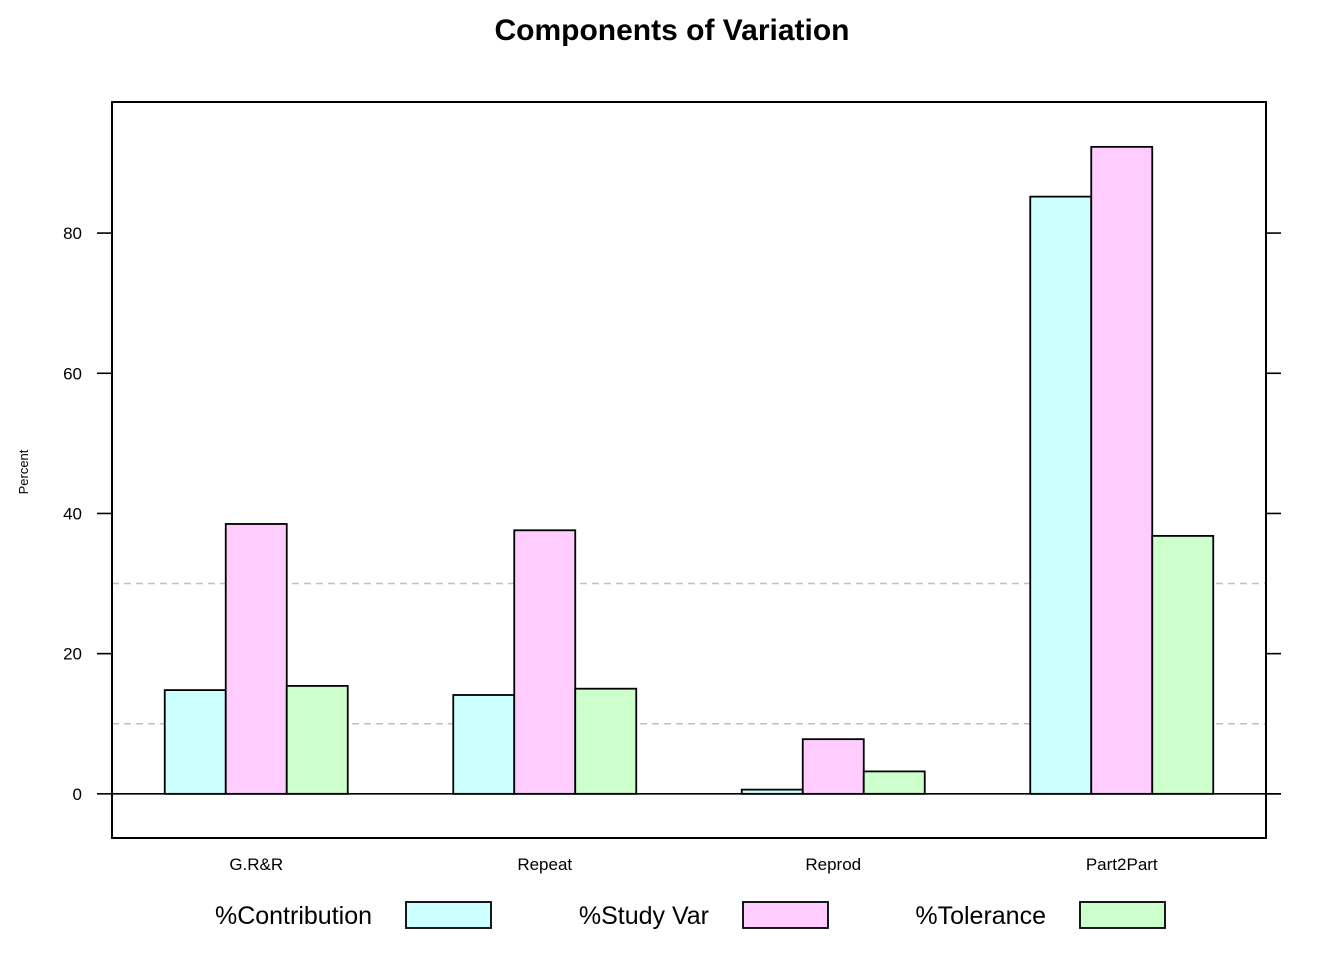 The width and height of the screenshot is (1344, 960). Describe the element at coordinates (72, 654) in the screenshot. I see `y-tick-label-20: 20` at that location.